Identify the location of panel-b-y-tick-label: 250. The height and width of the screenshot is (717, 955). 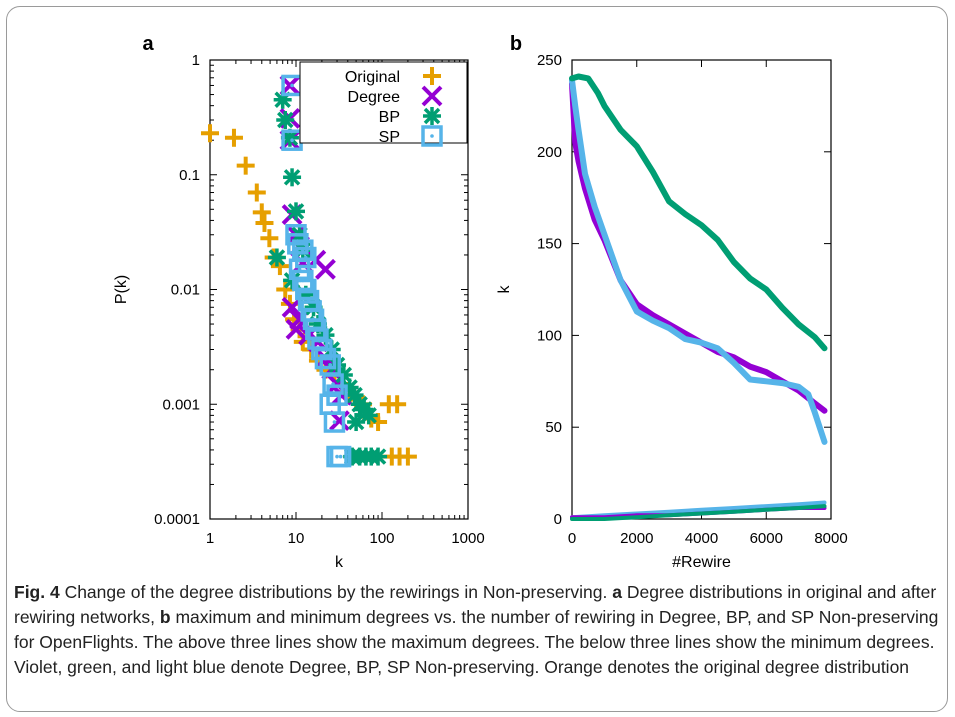
(549, 60).